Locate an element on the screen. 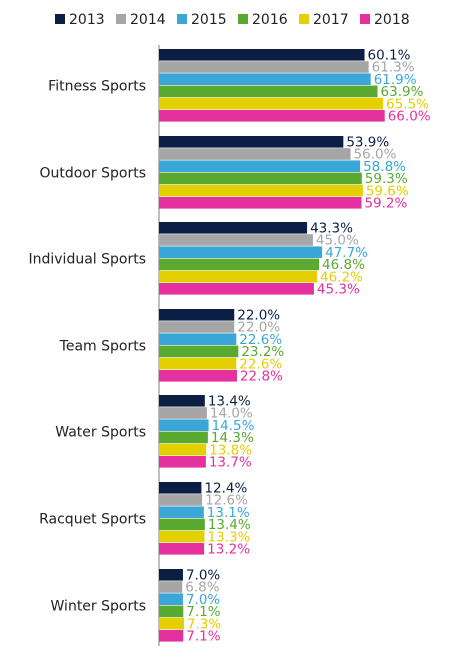 This screenshot has width=474, height=658. legend-swatch-2014 is located at coordinates (121, 19).